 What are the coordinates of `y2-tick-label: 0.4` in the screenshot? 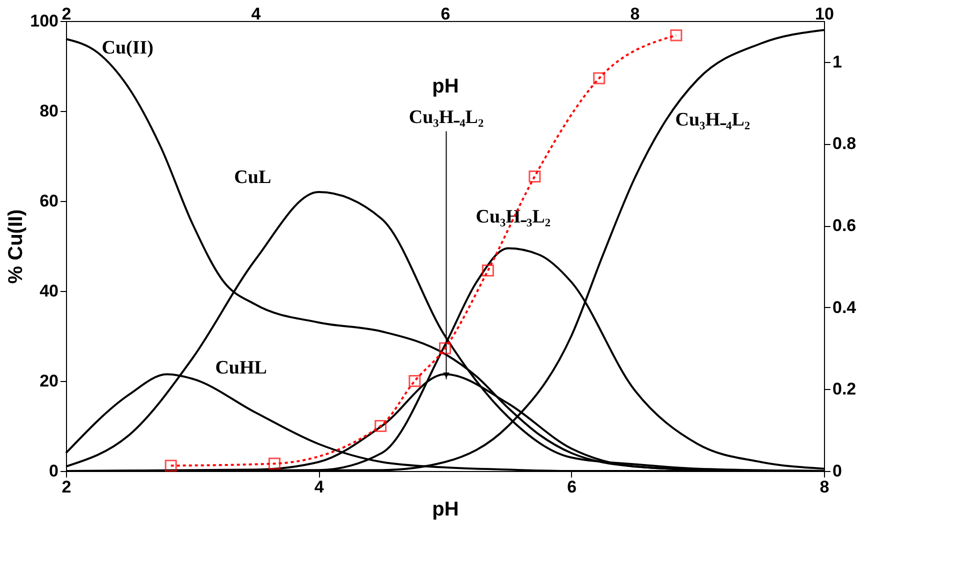 It's located at (844, 307).